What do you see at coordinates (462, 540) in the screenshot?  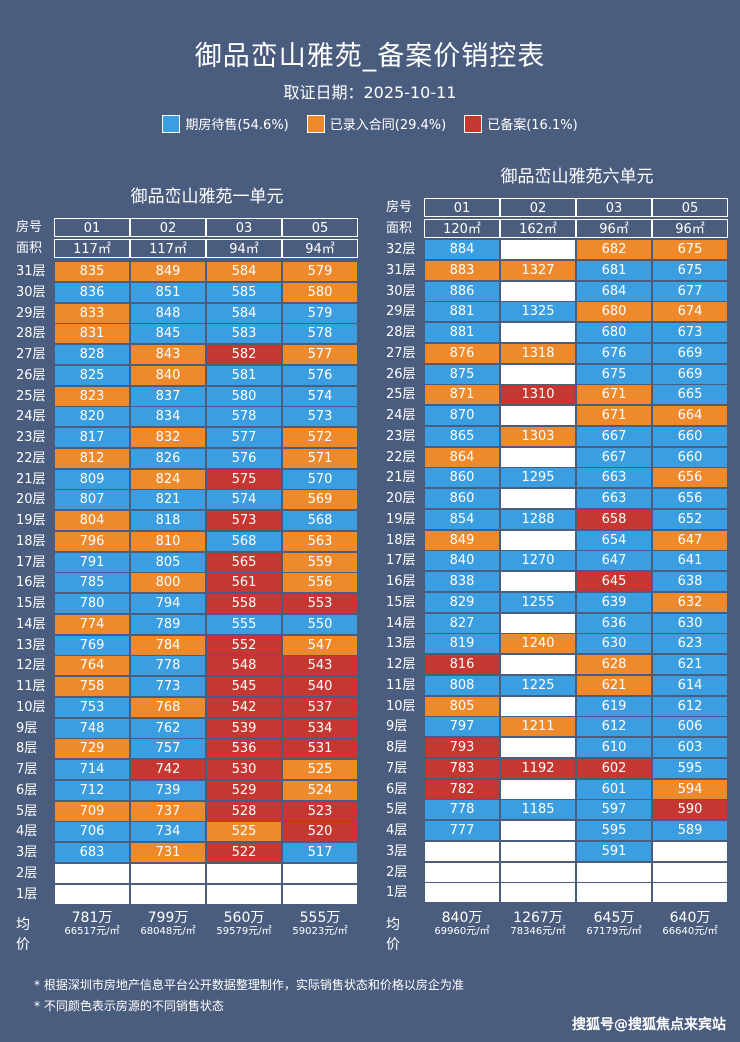 I see `unit-cell: 849` at bounding box center [462, 540].